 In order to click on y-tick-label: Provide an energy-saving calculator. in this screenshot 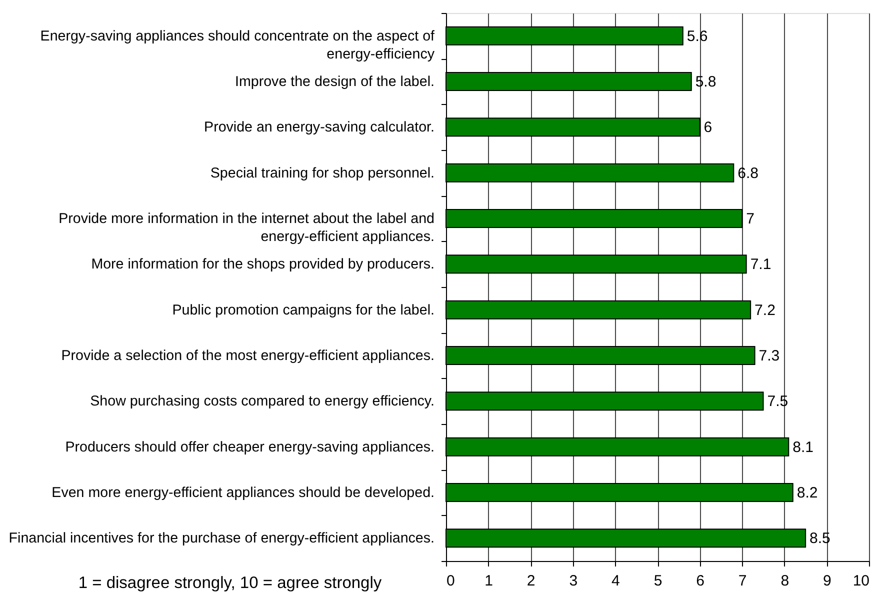, I will do `click(319, 128)`.